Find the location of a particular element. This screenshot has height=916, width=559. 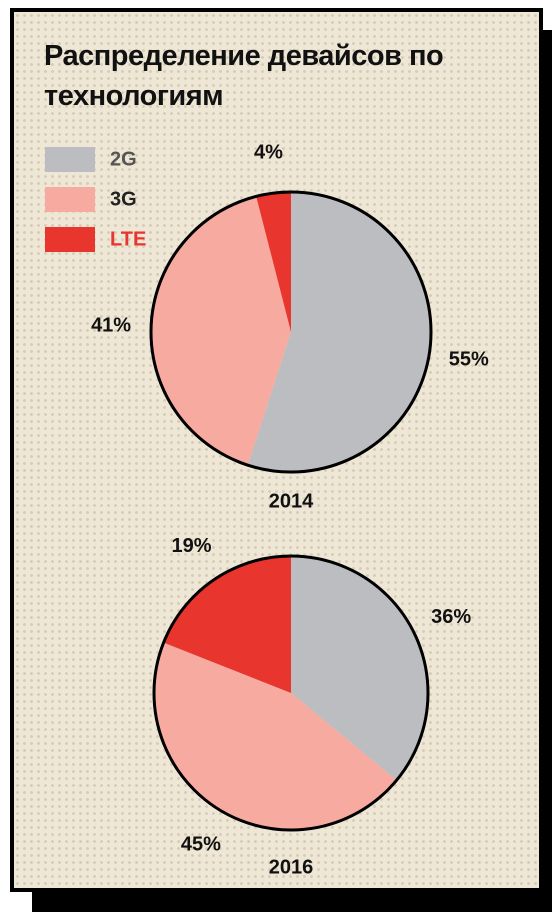

data-label: 4% is located at coordinates (268, 153).